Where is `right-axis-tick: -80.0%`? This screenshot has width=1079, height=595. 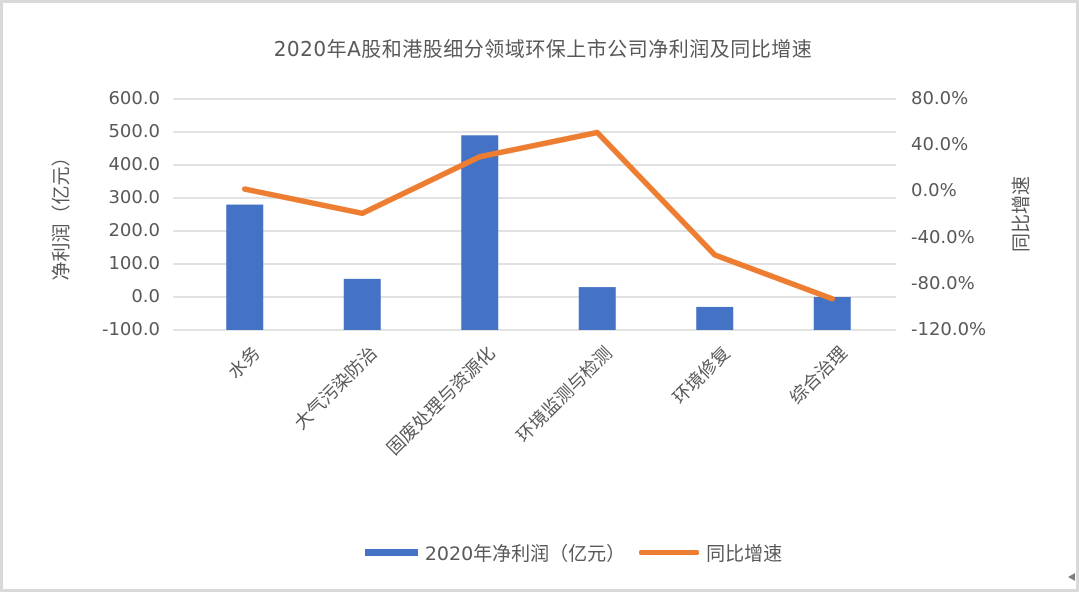
right-axis-tick: -80.0% is located at coordinates (943, 283).